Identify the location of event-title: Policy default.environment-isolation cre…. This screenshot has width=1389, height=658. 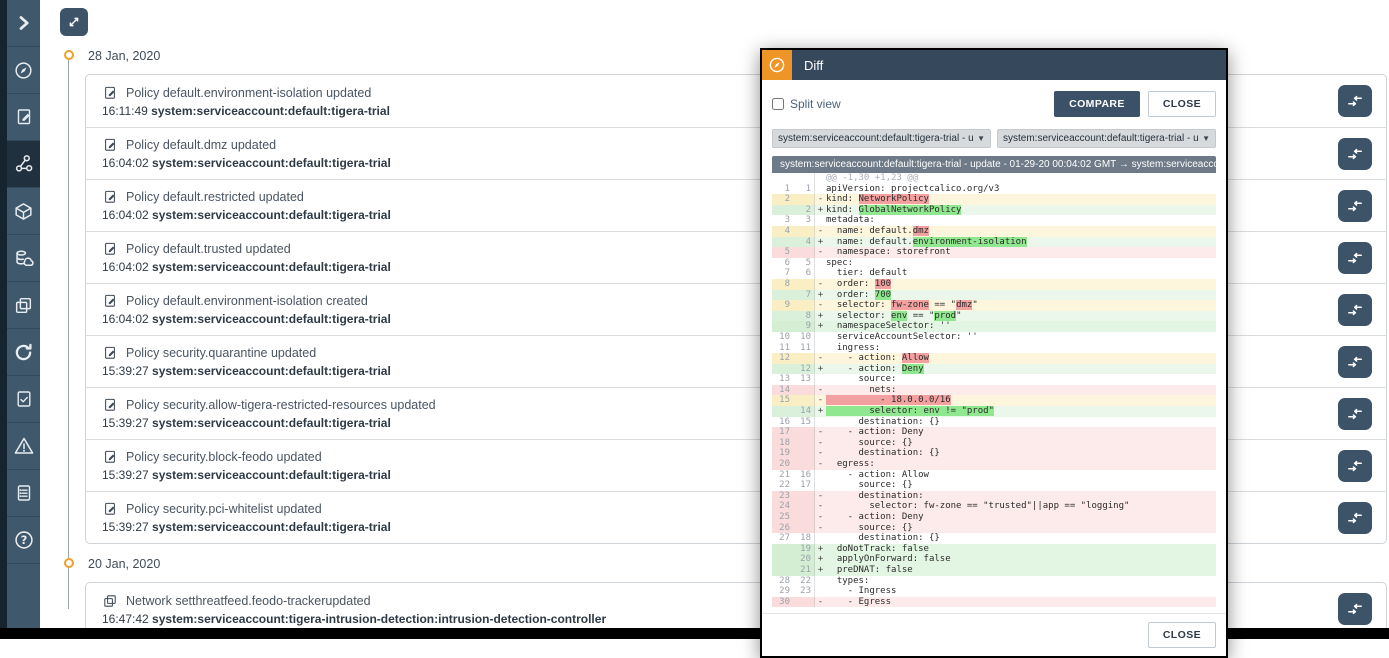
(247, 301).